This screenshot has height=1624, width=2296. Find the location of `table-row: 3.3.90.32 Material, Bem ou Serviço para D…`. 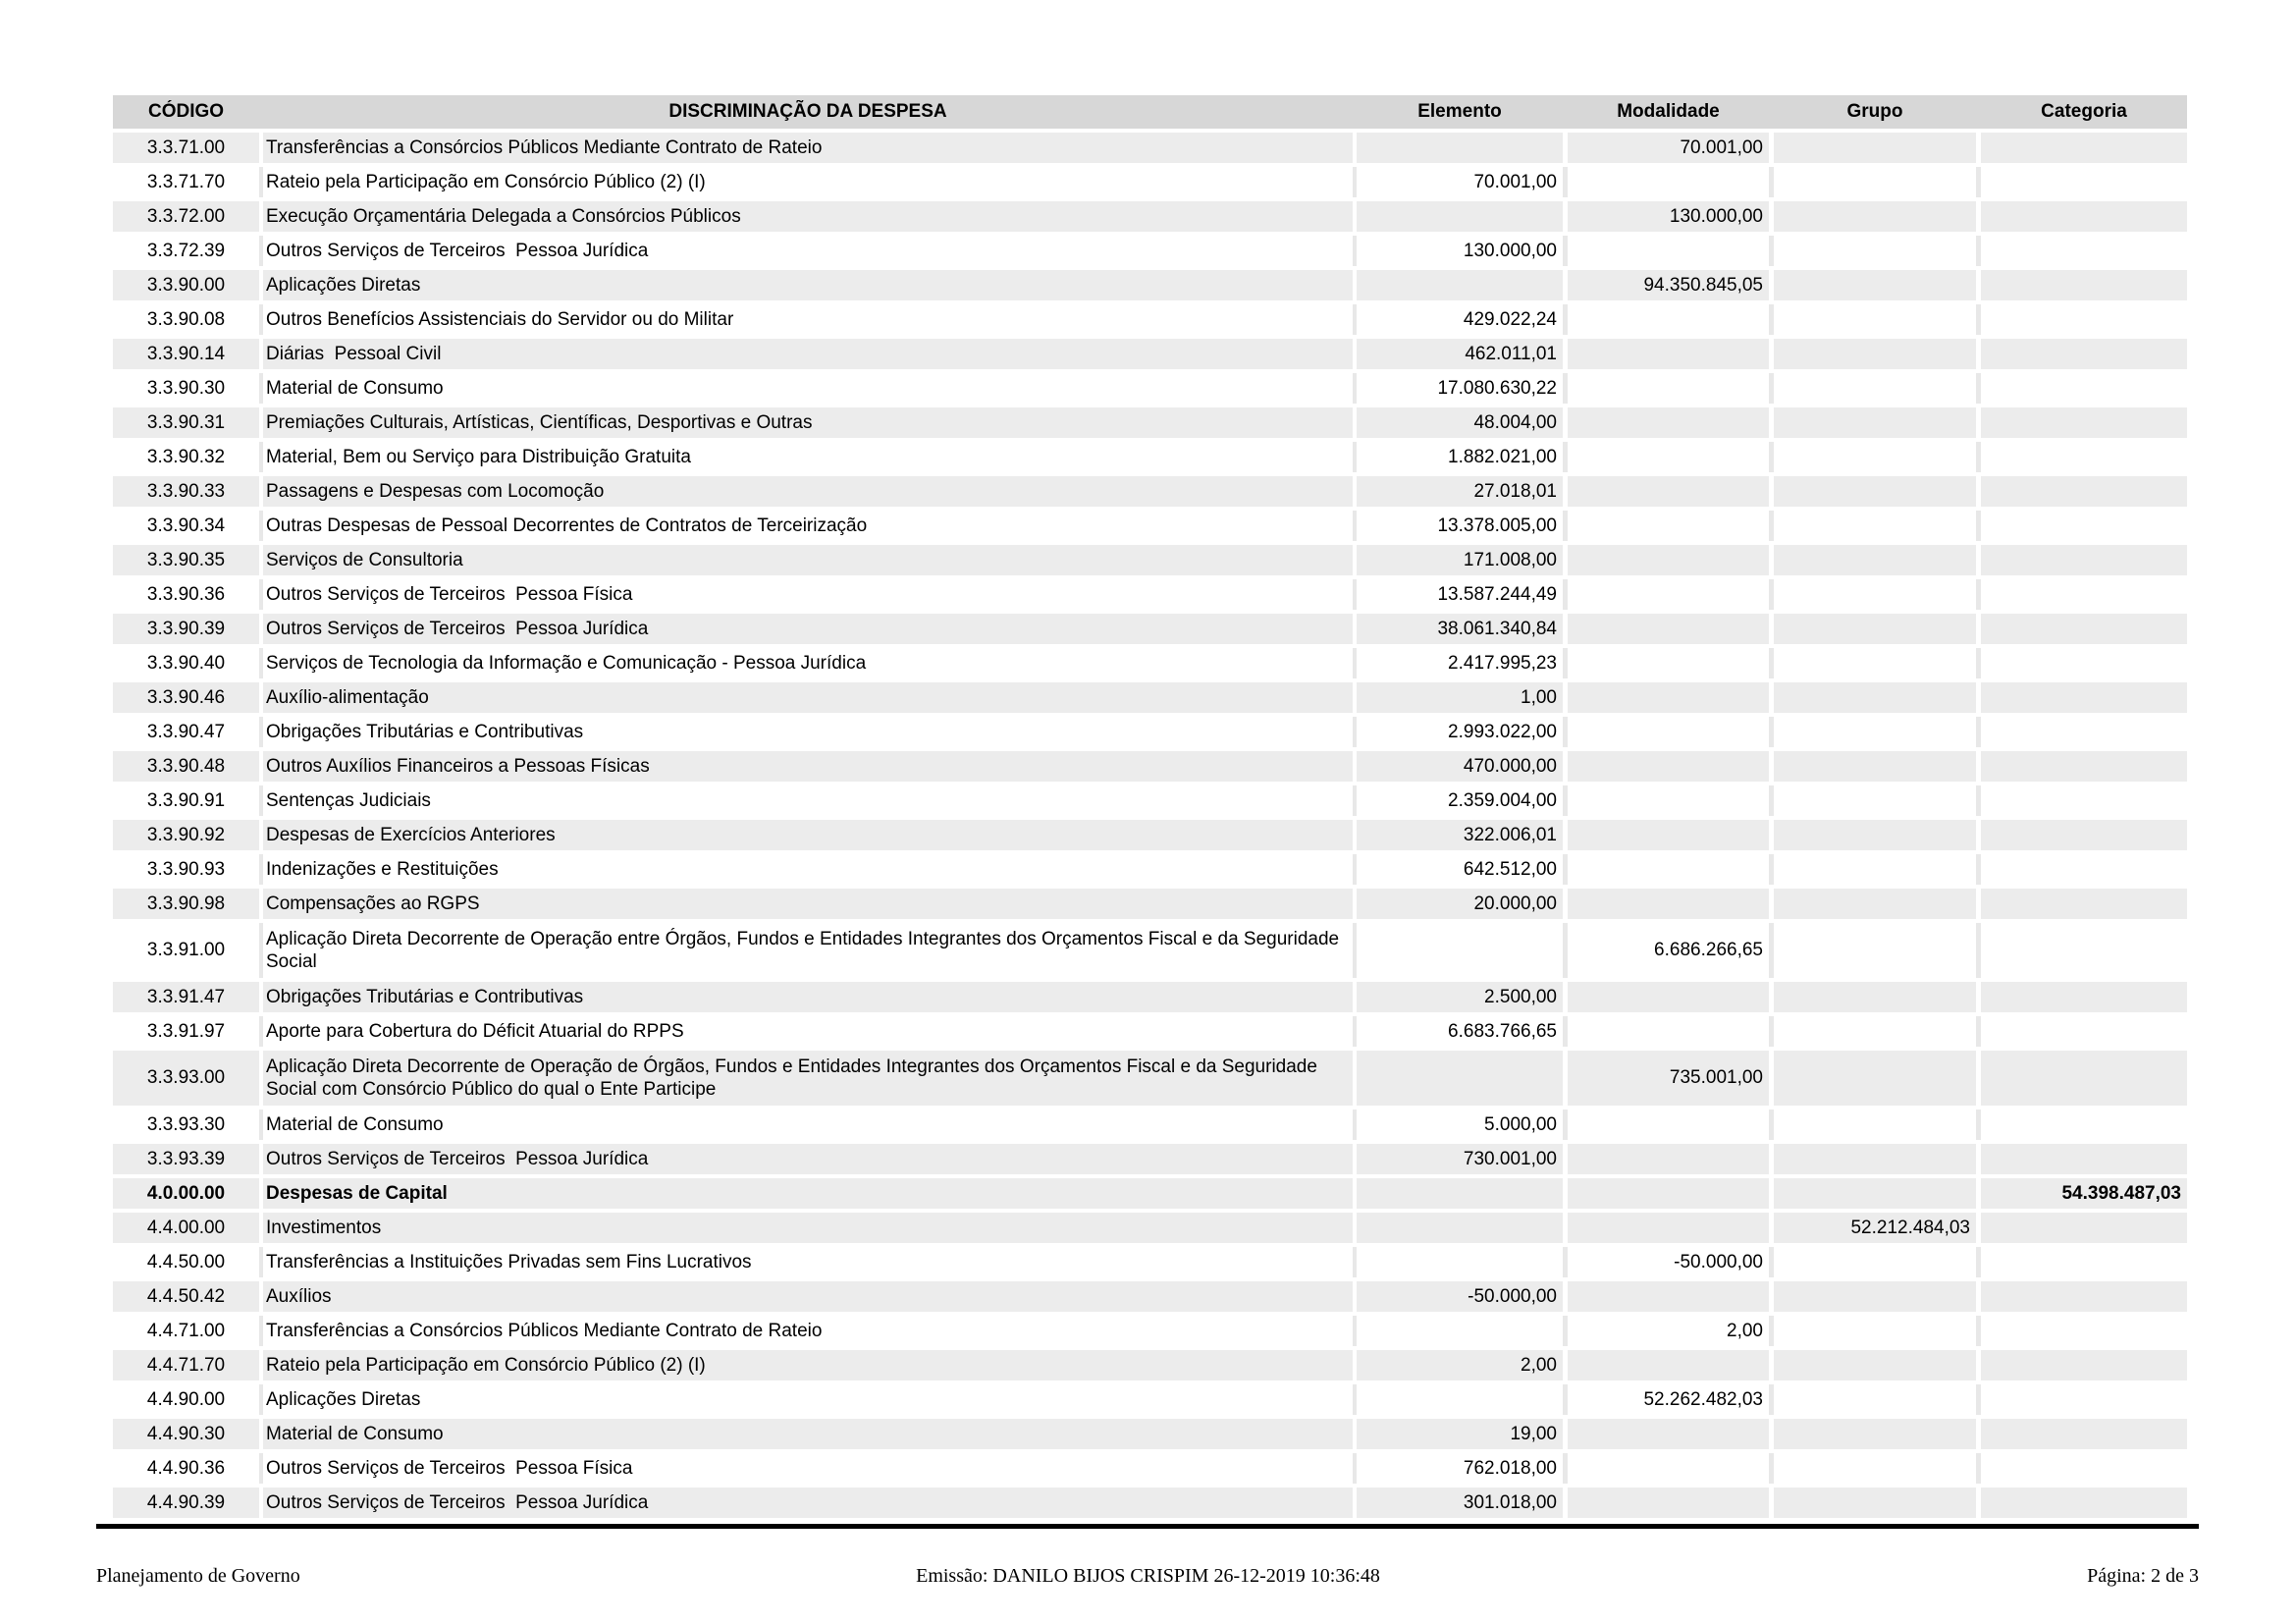

table-row: 3.3.90.32 Material, Bem ou Serviço para D… is located at coordinates (1150, 457).